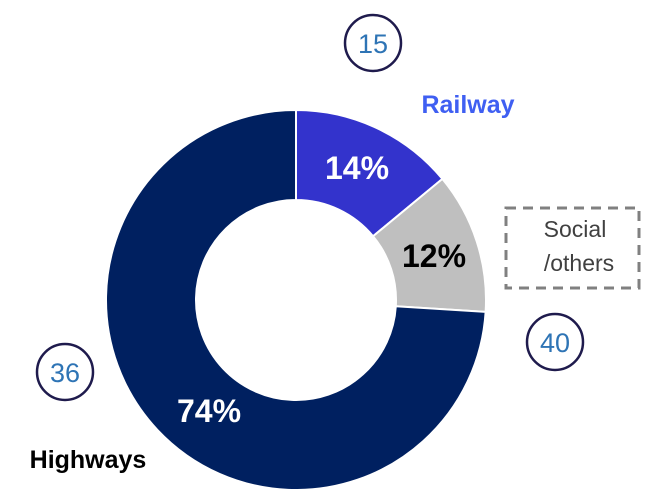  Describe the element at coordinates (579, 263) in the screenshot. I see `category-label-social-line2: /others` at that location.